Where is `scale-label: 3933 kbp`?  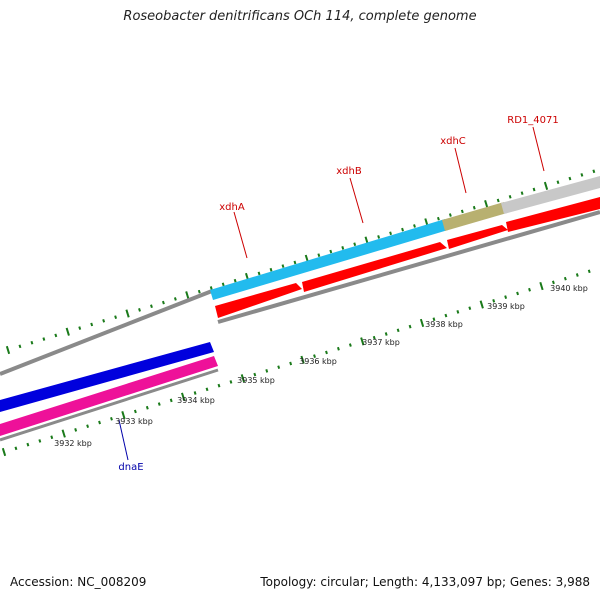 scale-label: 3933 kbp is located at coordinates (134, 421).